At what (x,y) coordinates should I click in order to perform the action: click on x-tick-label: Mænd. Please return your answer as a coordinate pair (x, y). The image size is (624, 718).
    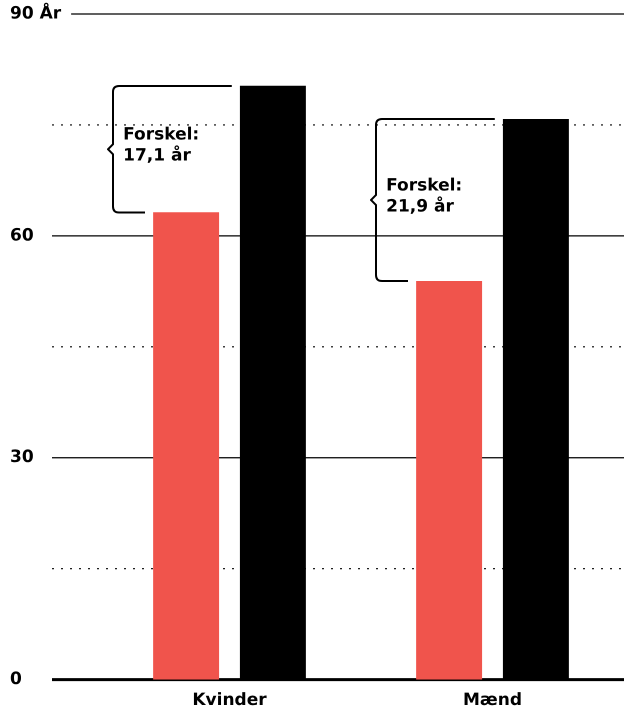
    Looking at the image, I should click on (492, 700).